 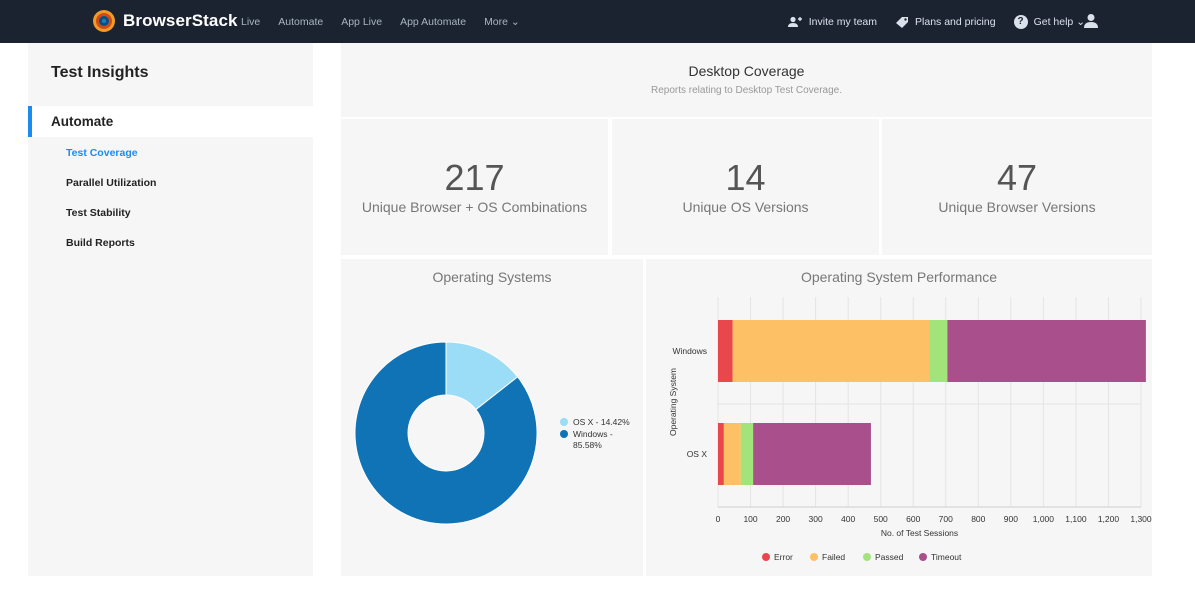 What do you see at coordinates (492, 277) in the screenshot?
I see `chart-title: Operating Systems` at bounding box center [492, 277].